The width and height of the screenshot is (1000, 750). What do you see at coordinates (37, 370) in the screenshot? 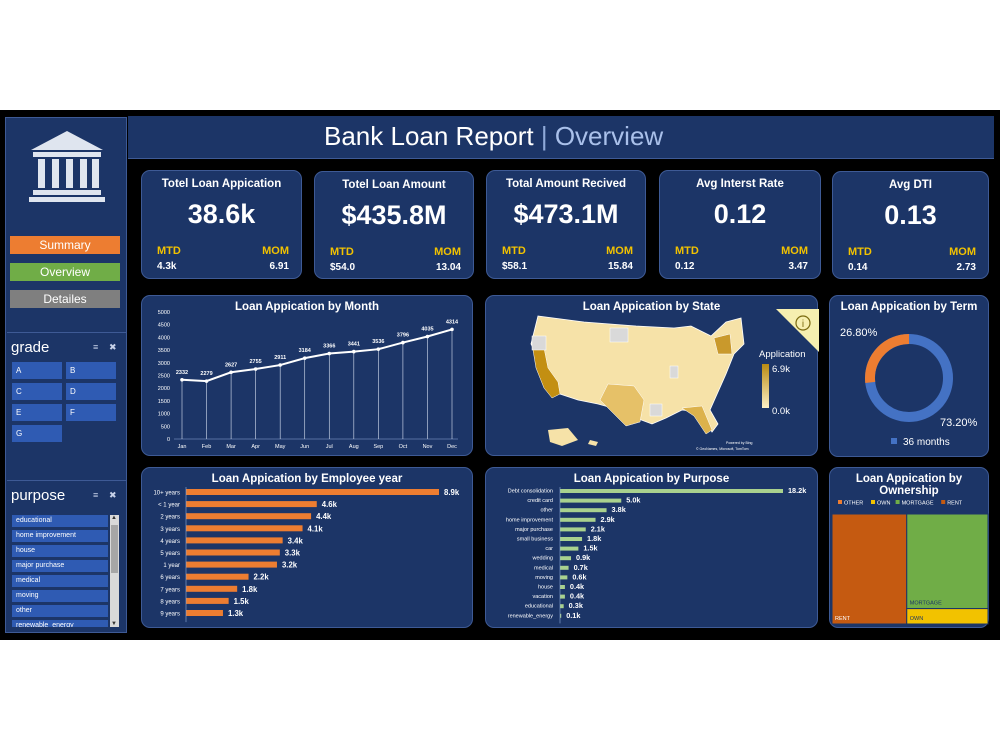
I see `grade-item: A` at bounding box center [37, 370].